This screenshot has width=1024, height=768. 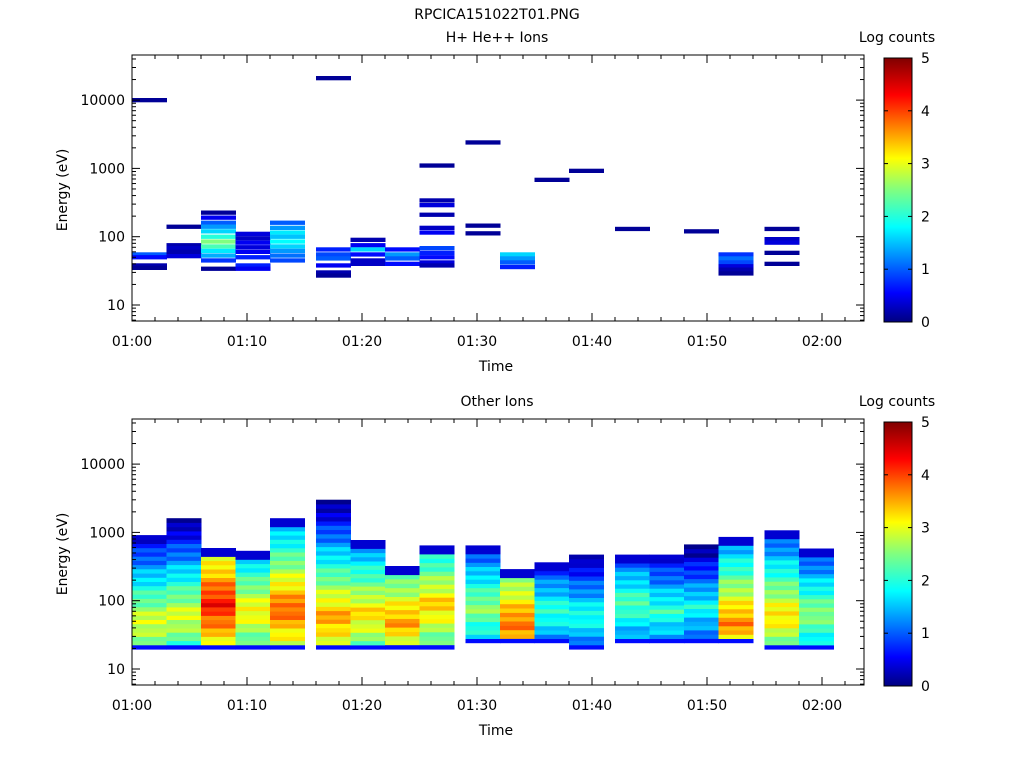 What do you see at coordinates (132, 342) in the screenshot?
I see `x-tick-label: 01:00` at bounding box center [132, 342].